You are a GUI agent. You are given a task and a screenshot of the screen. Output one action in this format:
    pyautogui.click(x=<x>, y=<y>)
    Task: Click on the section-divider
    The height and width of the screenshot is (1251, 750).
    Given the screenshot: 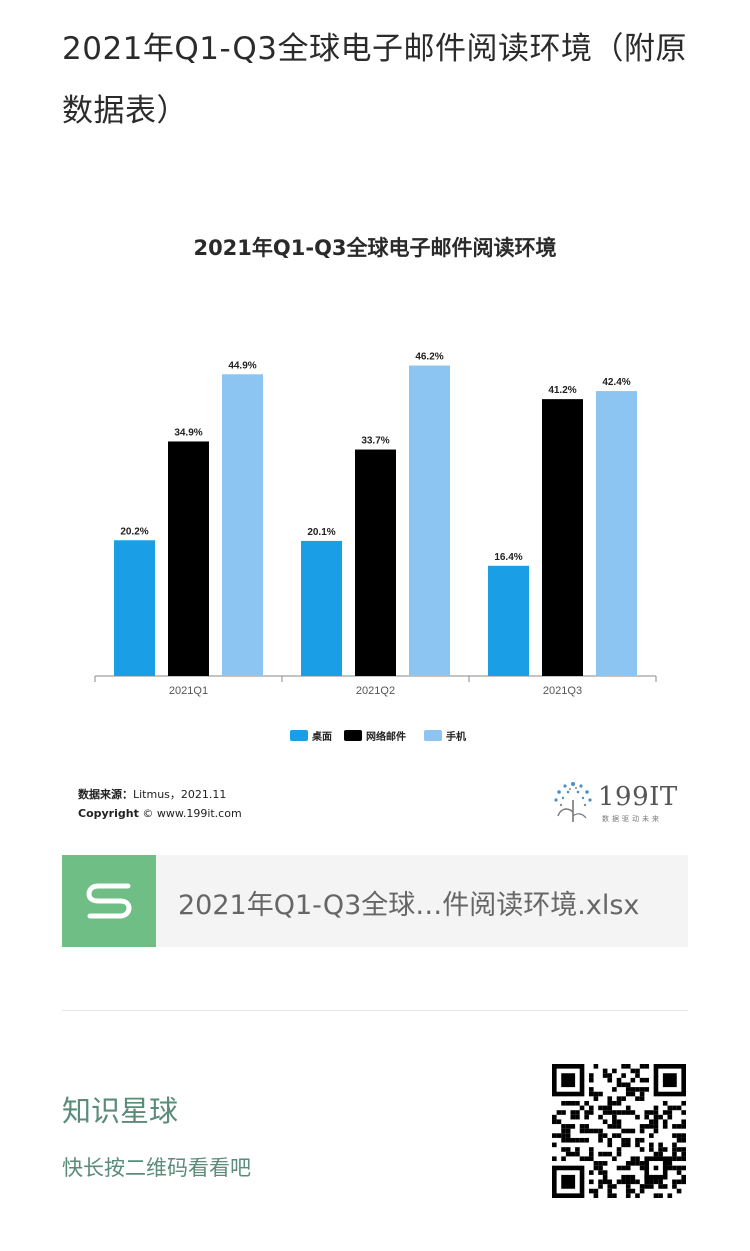 What is the action you would take?
    pyautogui.click(x=375, y=1010)
    